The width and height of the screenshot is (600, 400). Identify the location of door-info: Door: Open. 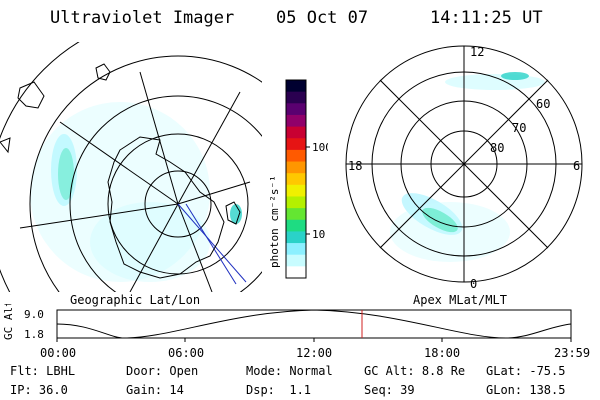
(162, 371).